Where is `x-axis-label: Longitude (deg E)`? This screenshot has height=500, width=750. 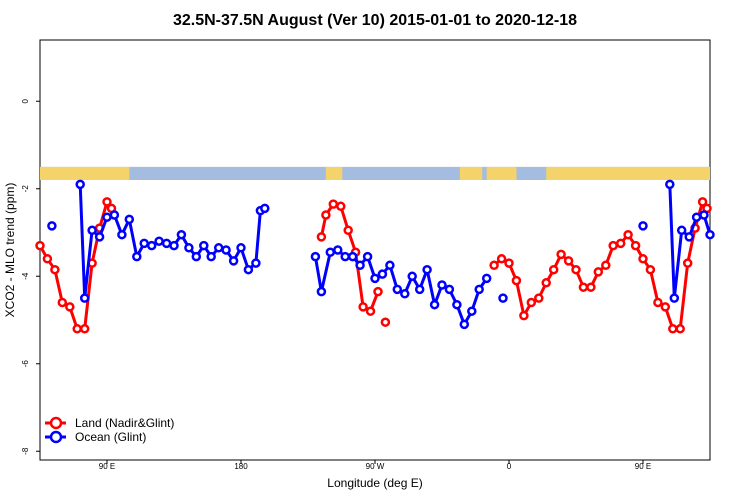 x-axis-label: Longitude (deg E) is located at coordinates (374, 483).